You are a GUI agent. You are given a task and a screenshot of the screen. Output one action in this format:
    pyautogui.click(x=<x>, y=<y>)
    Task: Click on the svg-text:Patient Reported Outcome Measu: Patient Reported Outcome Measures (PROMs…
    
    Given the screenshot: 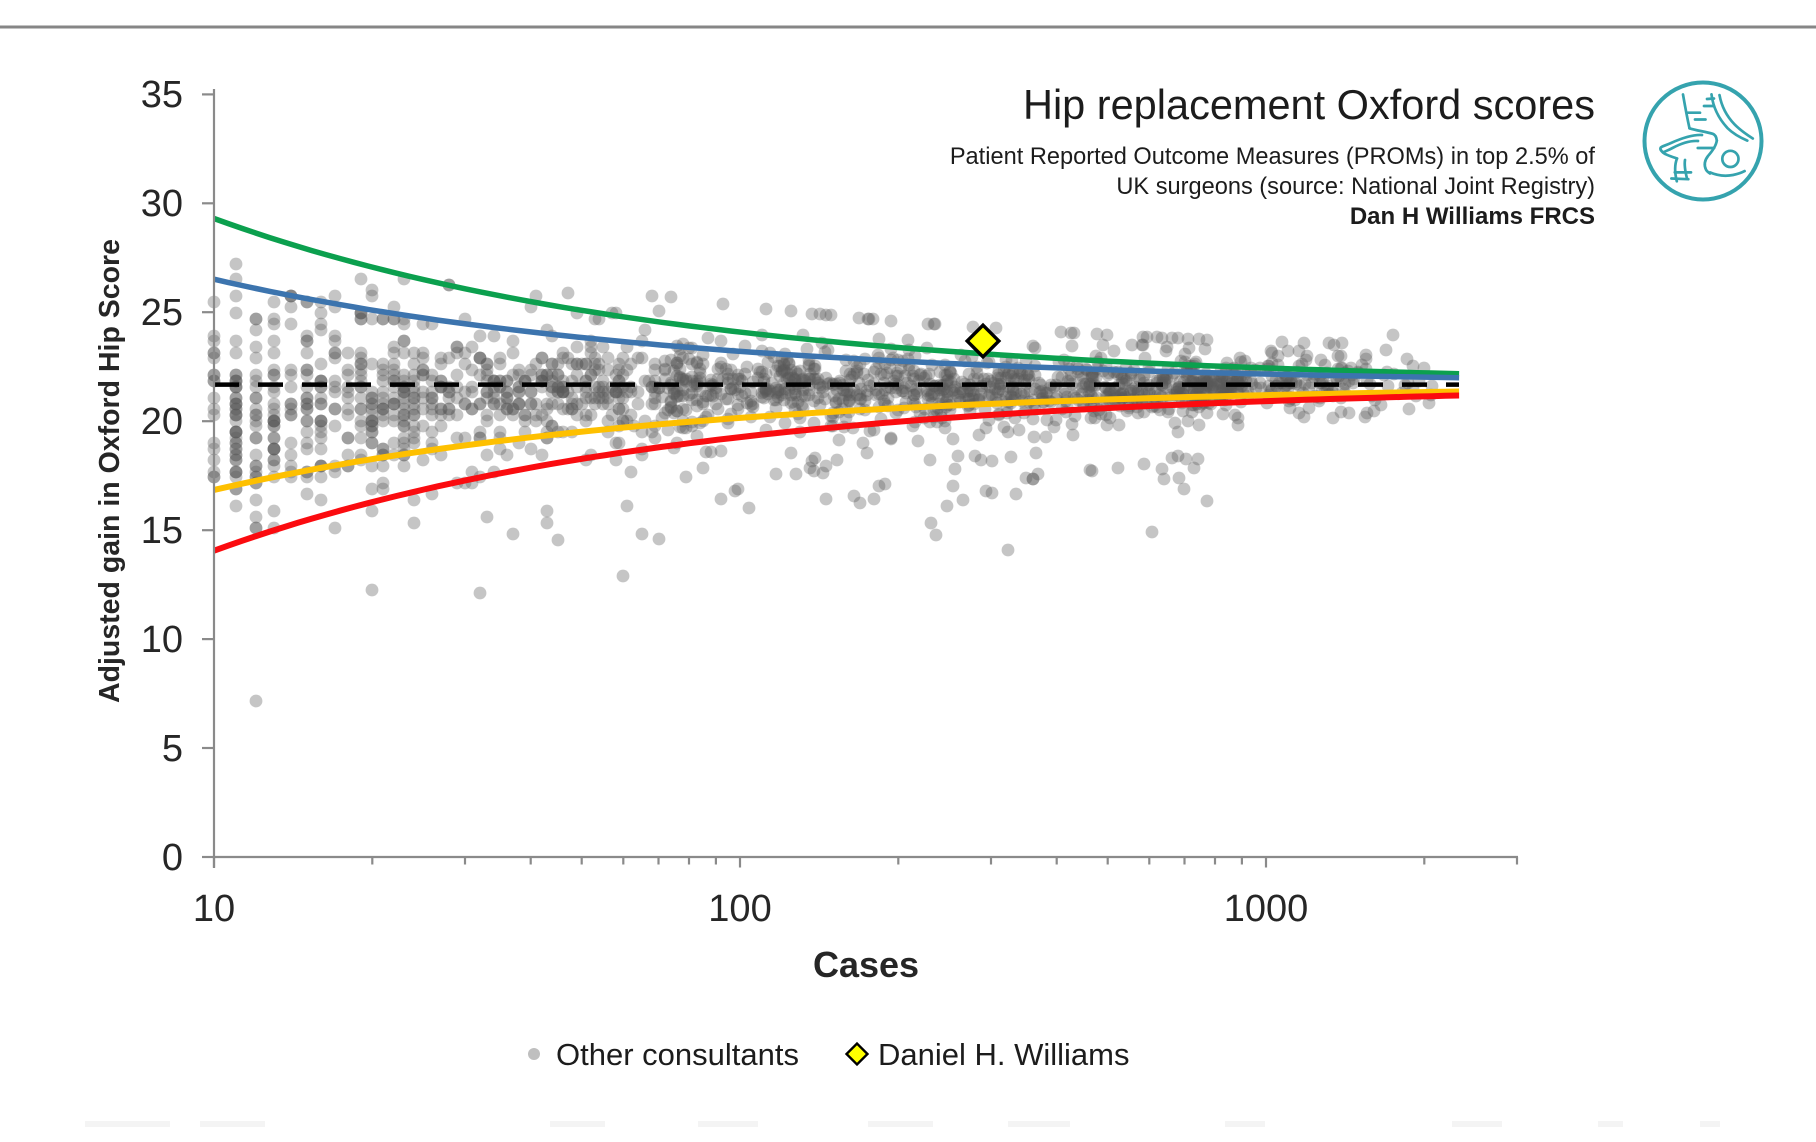 What is the action you would take?
    pyautogui.click(x=1273, y=157)
    